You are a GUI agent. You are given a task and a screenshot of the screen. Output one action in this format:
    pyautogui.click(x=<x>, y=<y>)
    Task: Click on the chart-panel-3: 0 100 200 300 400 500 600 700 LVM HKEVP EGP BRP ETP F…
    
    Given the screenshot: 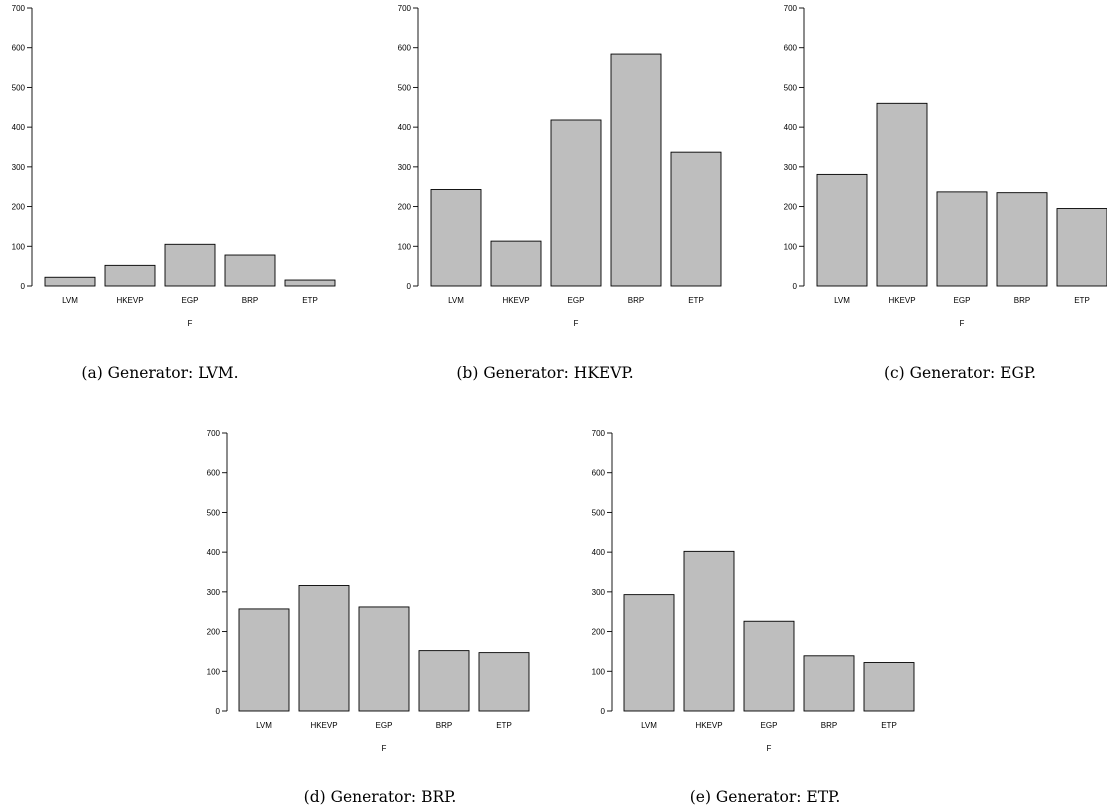 What is the action you would take?
    pyautogui.click(x=945, y=193)
    